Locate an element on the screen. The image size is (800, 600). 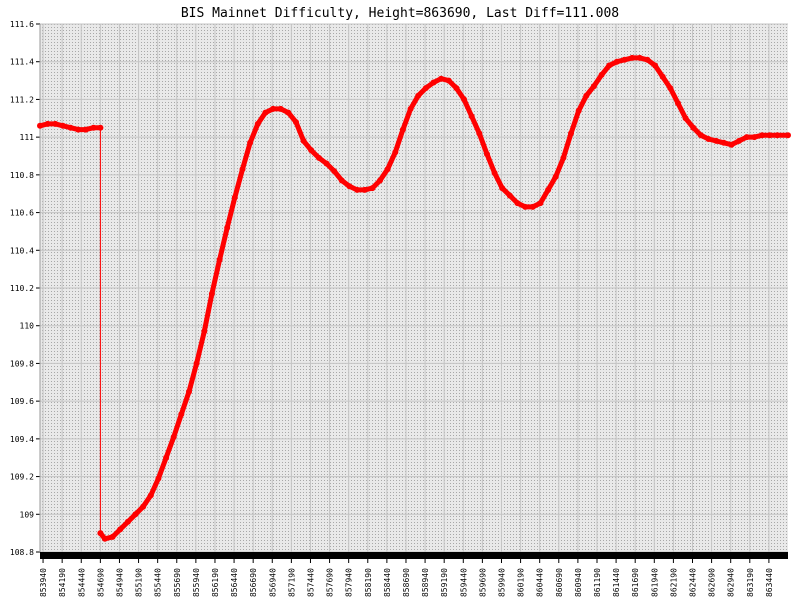
x-tick-label: 857940 is located at coordinates (349, 582).